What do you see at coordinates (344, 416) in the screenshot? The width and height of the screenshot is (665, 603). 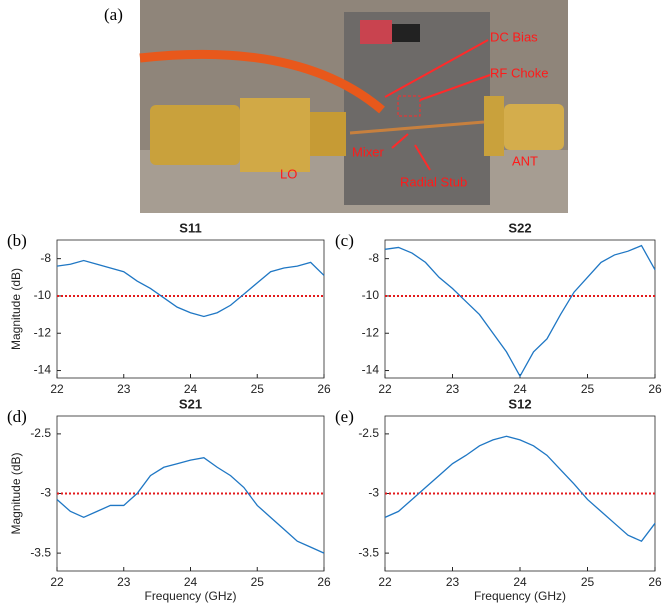 I see `panel-label: (e)` at bounding box center [344, 416].